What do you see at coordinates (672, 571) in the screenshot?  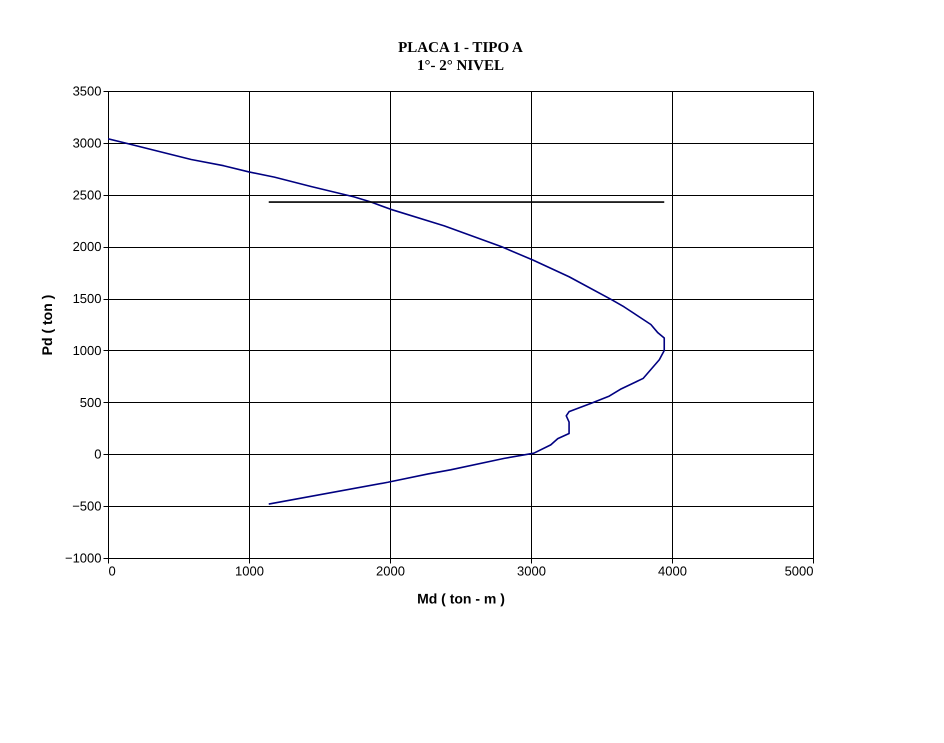 I see `x-tick-label: 4000` at bounding box center [672, 571].